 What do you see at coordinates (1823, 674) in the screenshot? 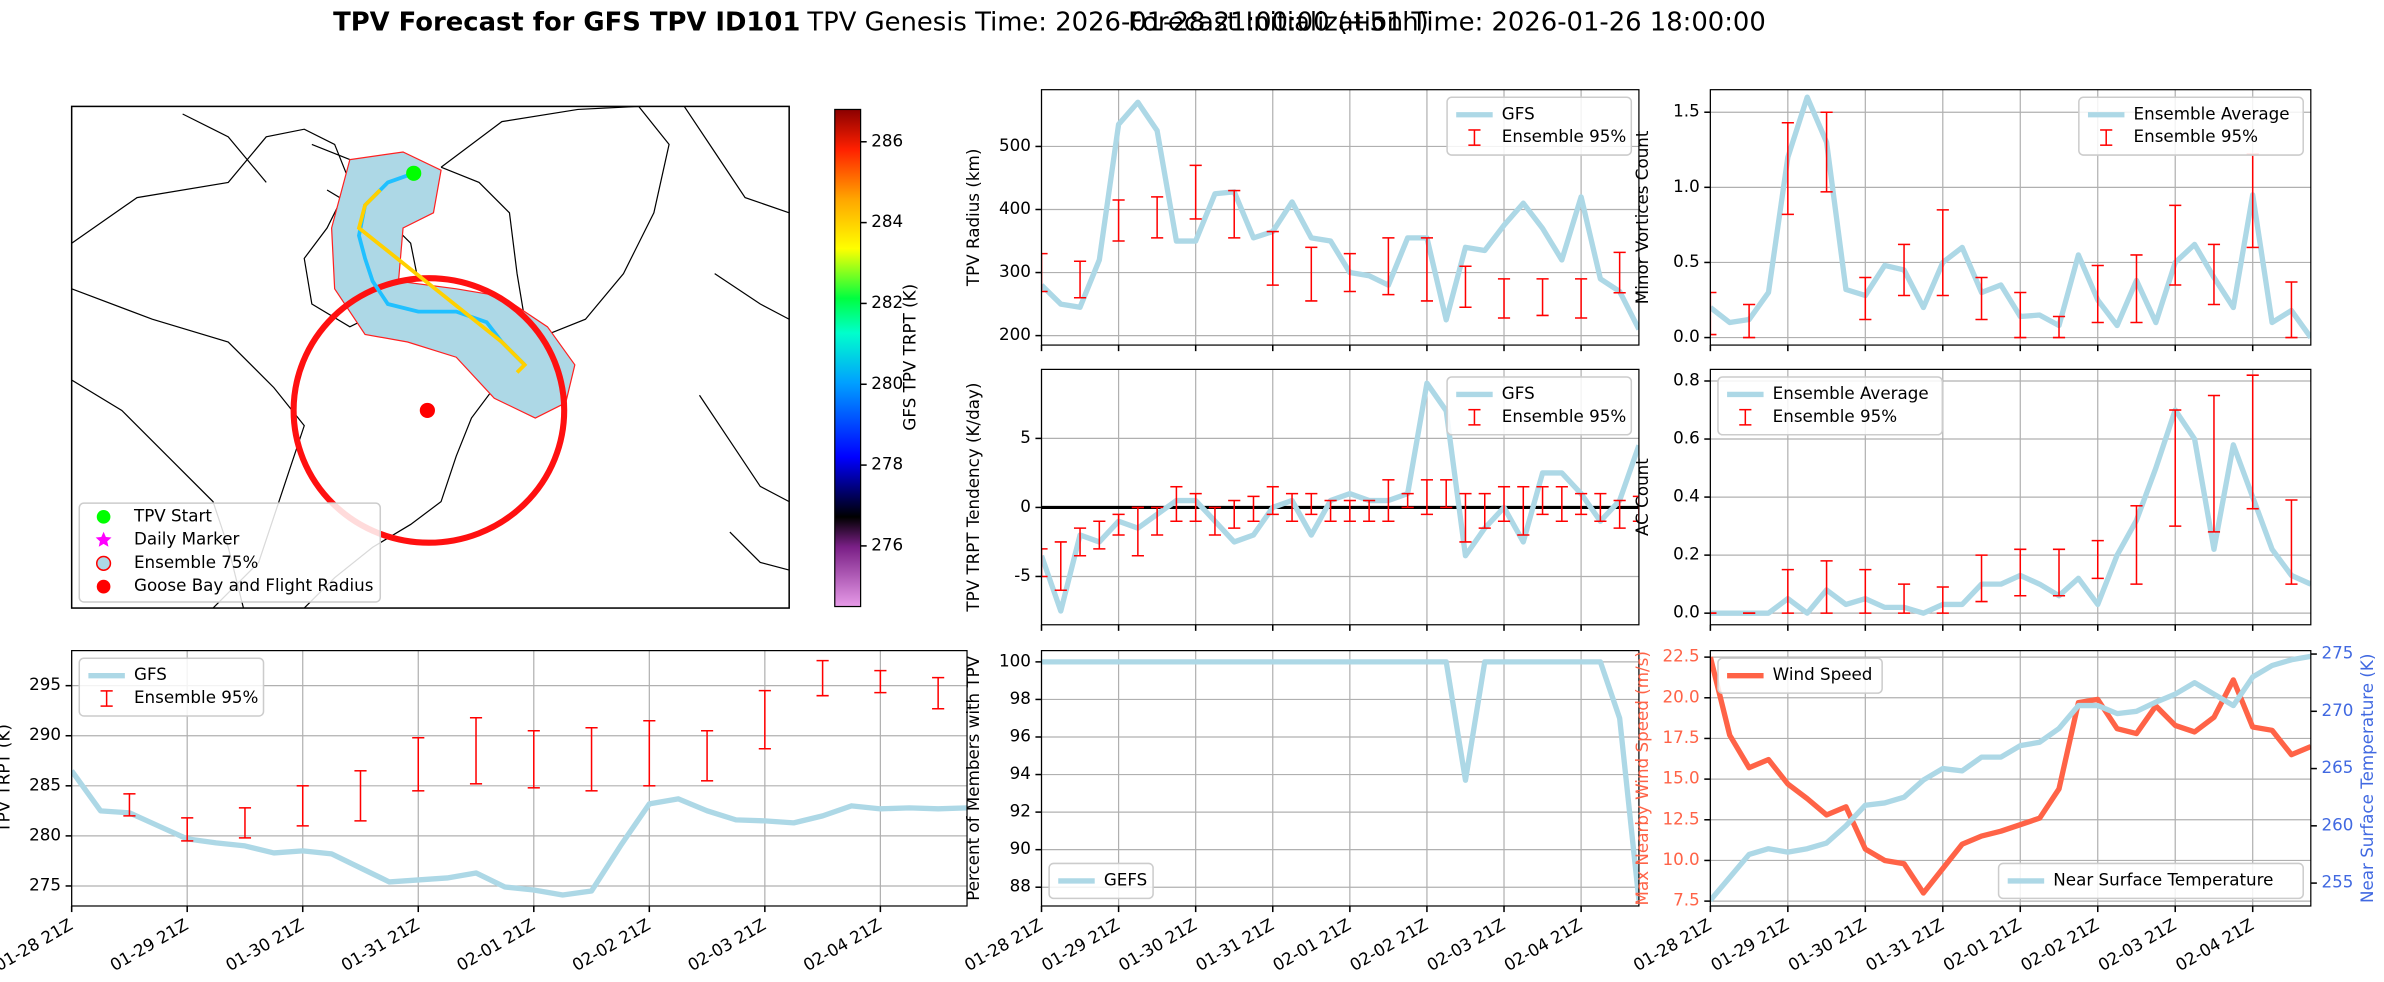
I see `legend-label: Wind Speed` at bounding box center [1823, 674].